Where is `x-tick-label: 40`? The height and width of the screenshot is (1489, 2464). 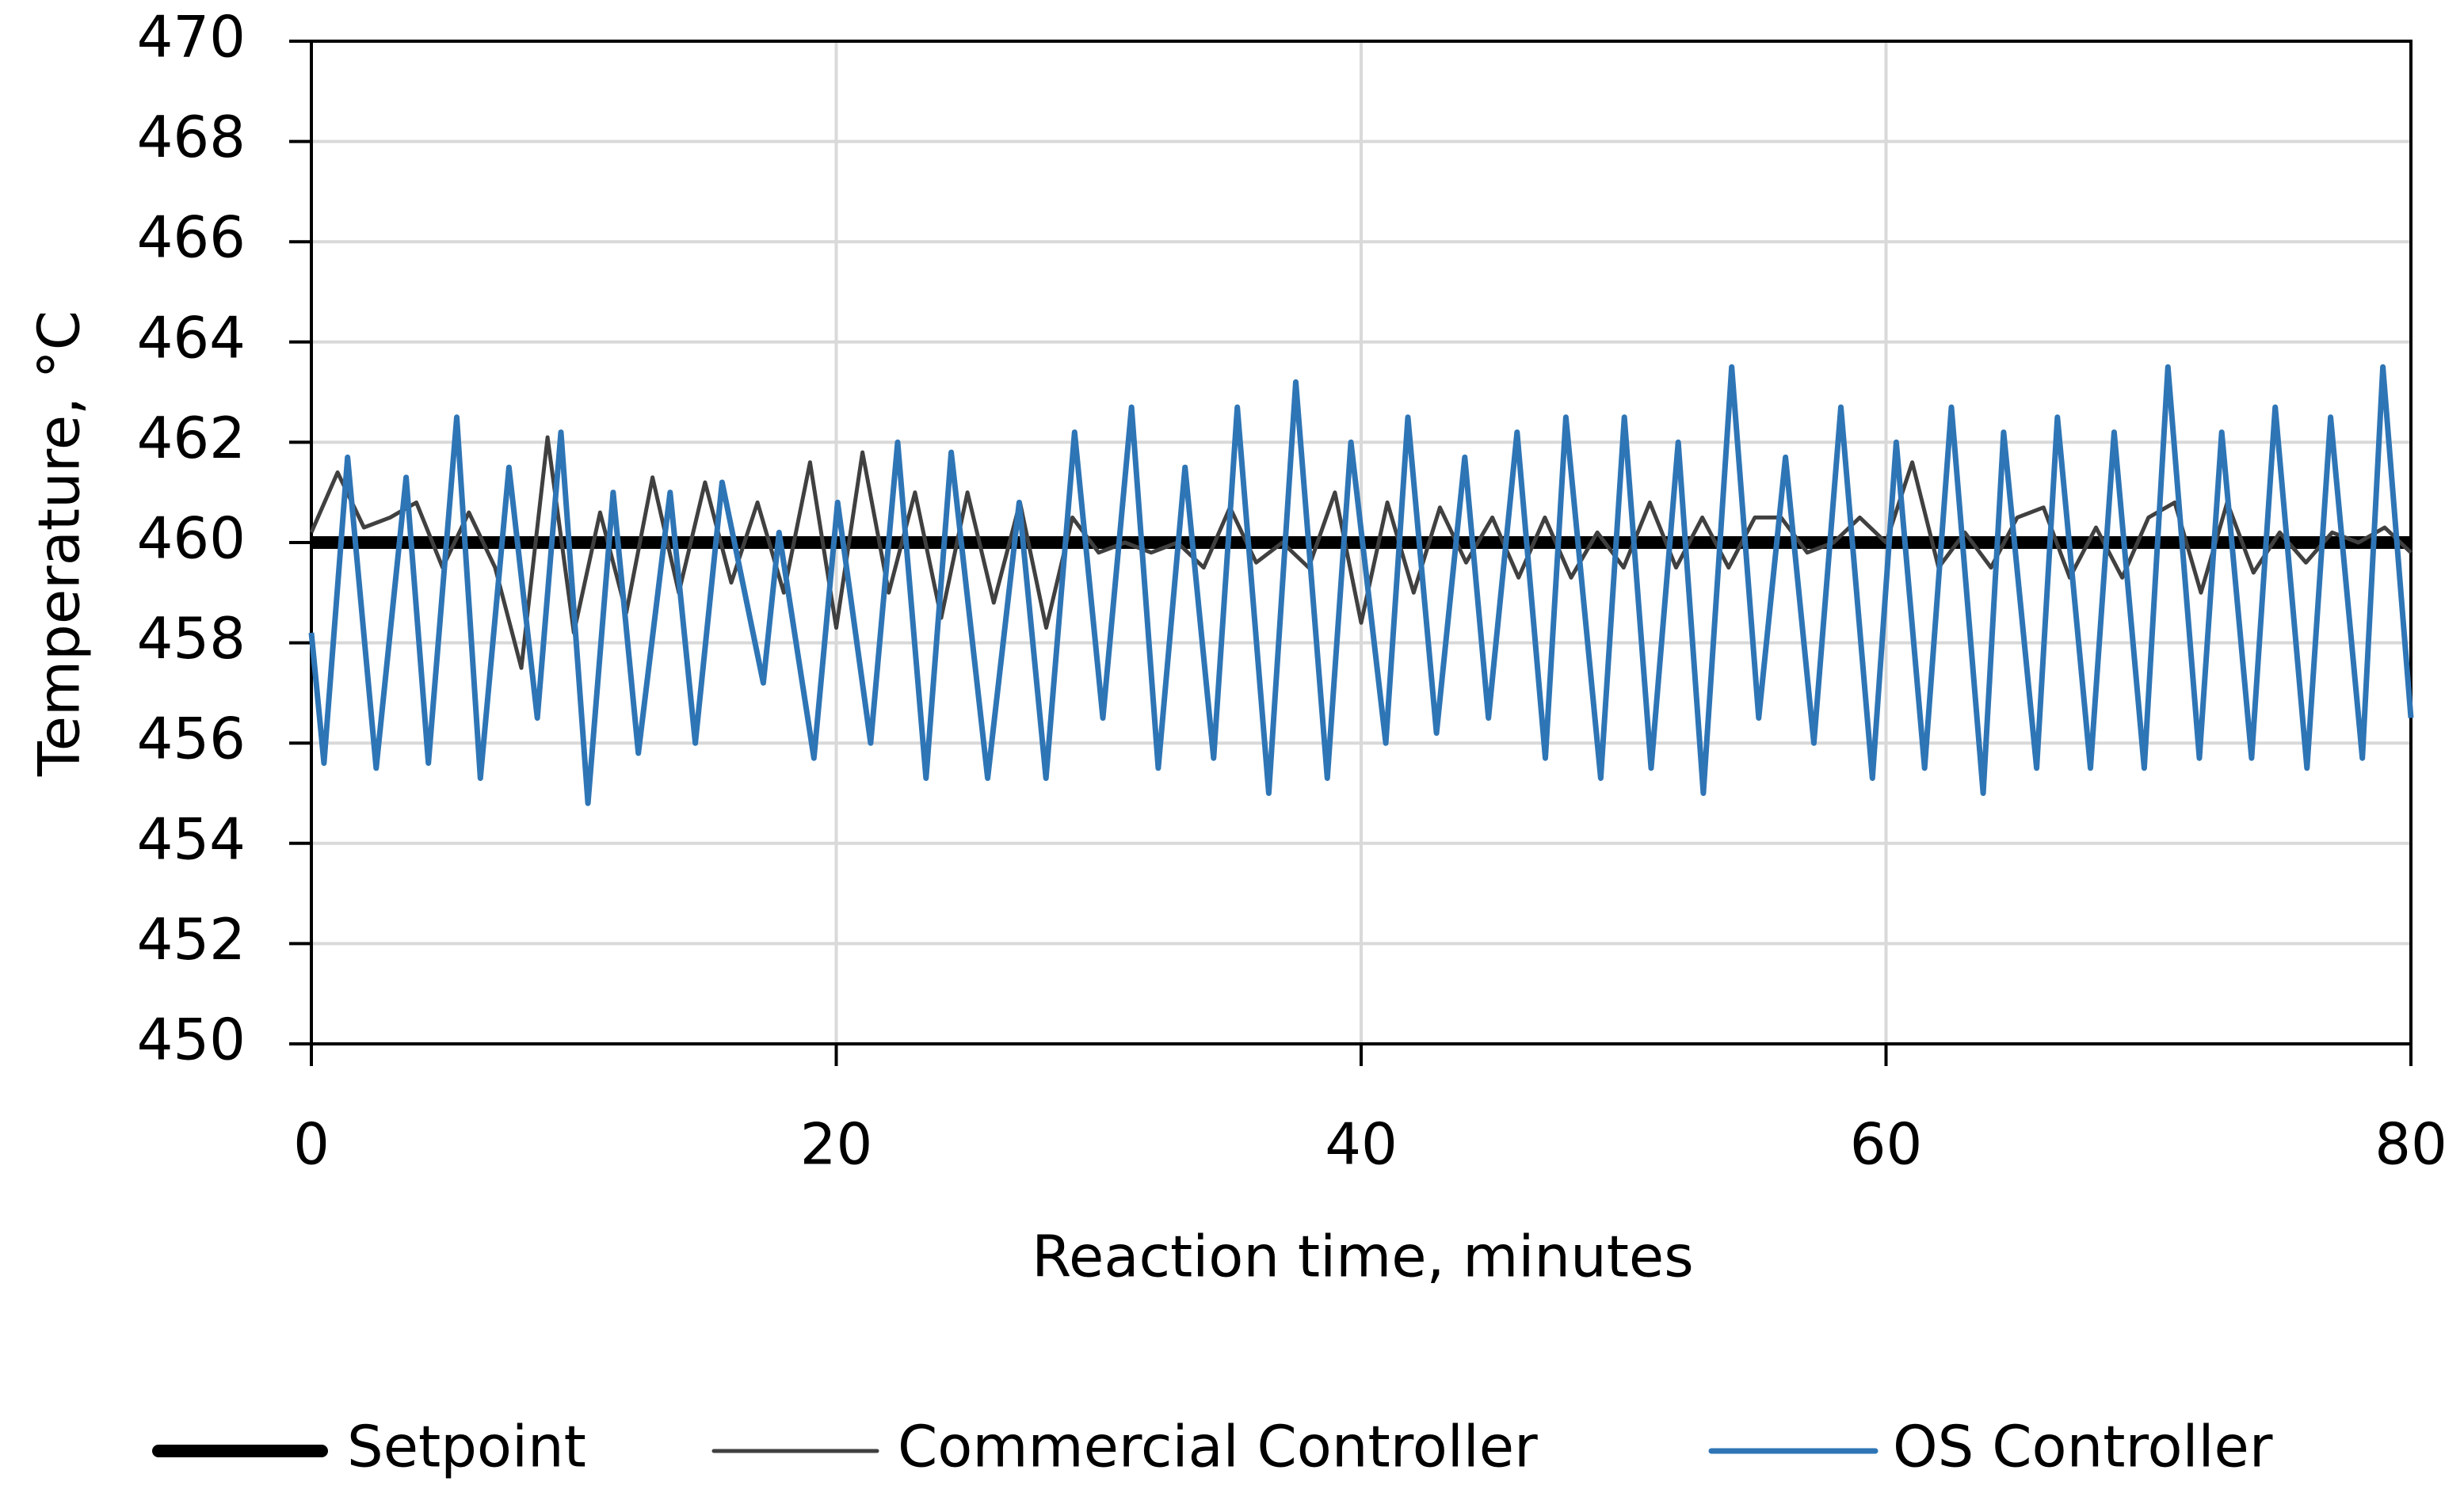 x-tick-label: 40 is located at coordinates (1361, 1145).